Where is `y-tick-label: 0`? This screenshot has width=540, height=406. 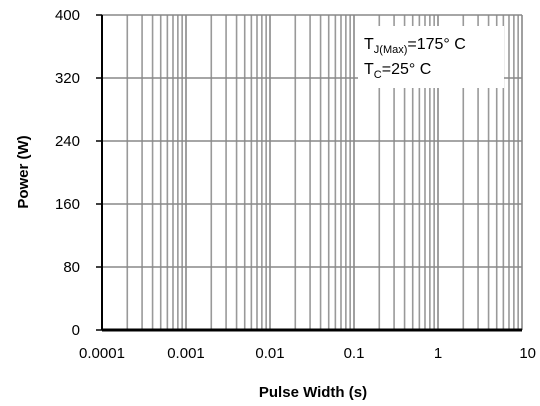
y-tick-label: 0 is located at coordinates (76, 330).